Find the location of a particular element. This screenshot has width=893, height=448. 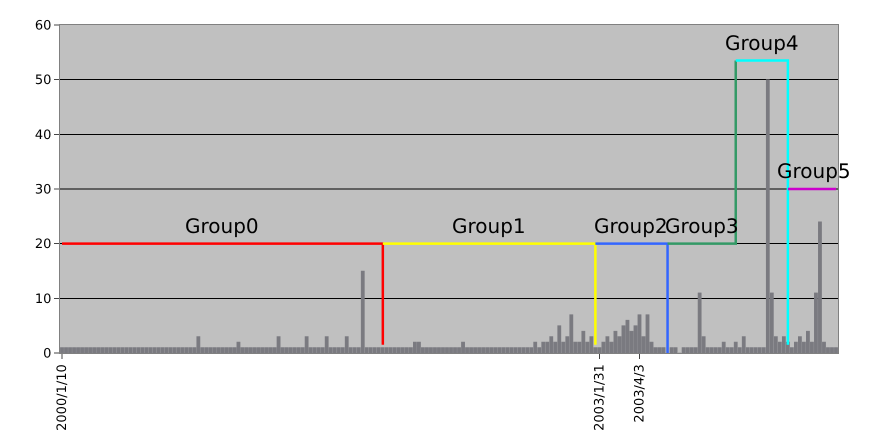

y-tick-label: 10 is located at coordinates (43, 299).